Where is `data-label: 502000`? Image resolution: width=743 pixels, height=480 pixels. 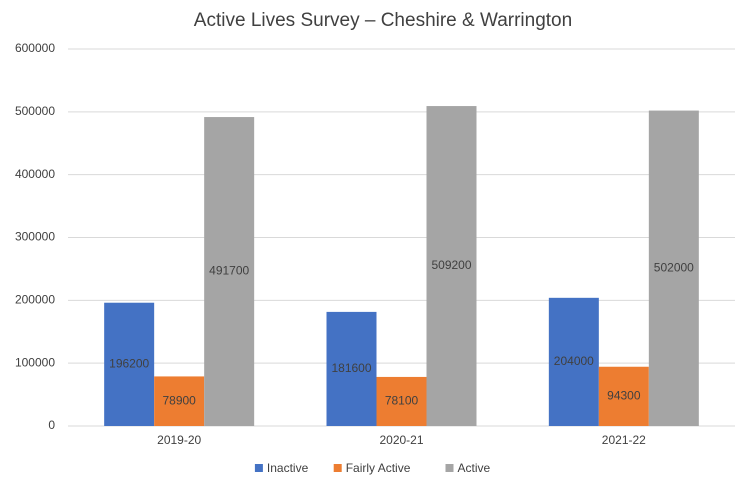
data-label: 502000 is located at coordinates (674, 267).